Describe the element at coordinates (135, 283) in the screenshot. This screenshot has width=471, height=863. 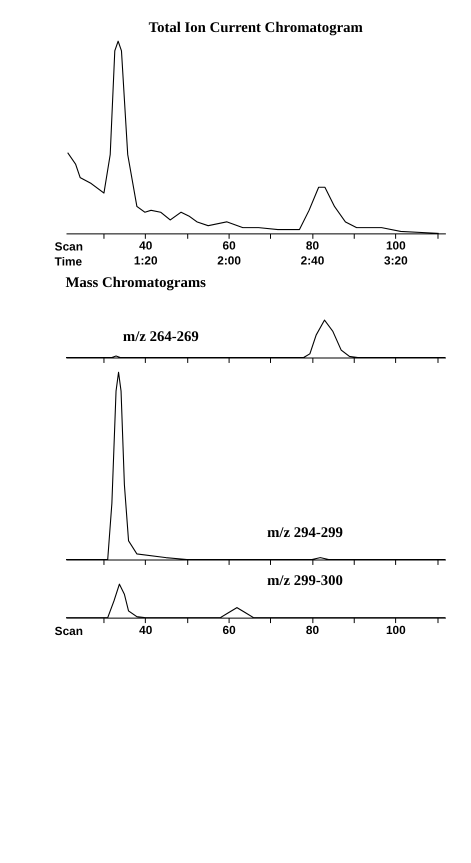
I see `chart-title: Mass Chromatograms` at that location.